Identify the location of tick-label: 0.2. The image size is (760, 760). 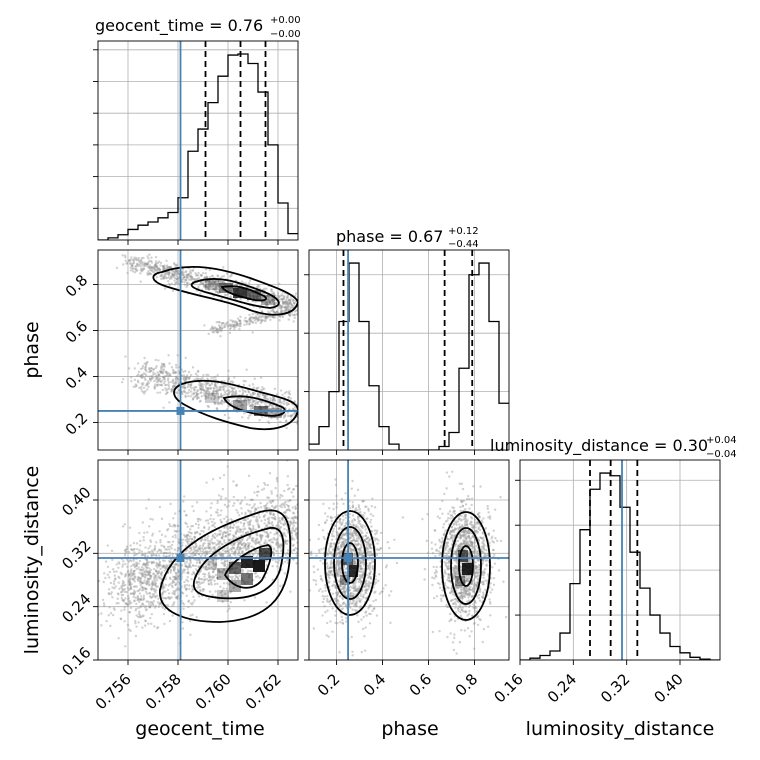
(77, 424).